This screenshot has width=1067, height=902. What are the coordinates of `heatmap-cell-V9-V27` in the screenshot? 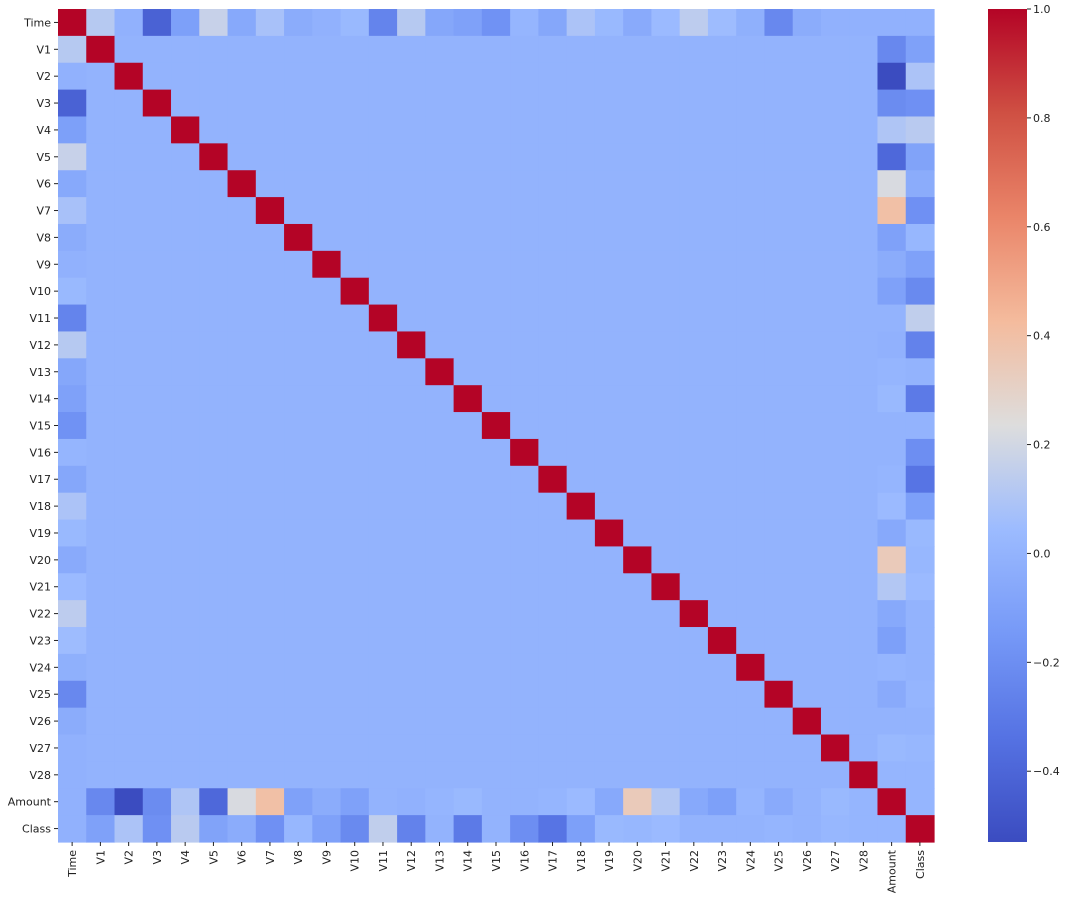 It's located at (835, 264).